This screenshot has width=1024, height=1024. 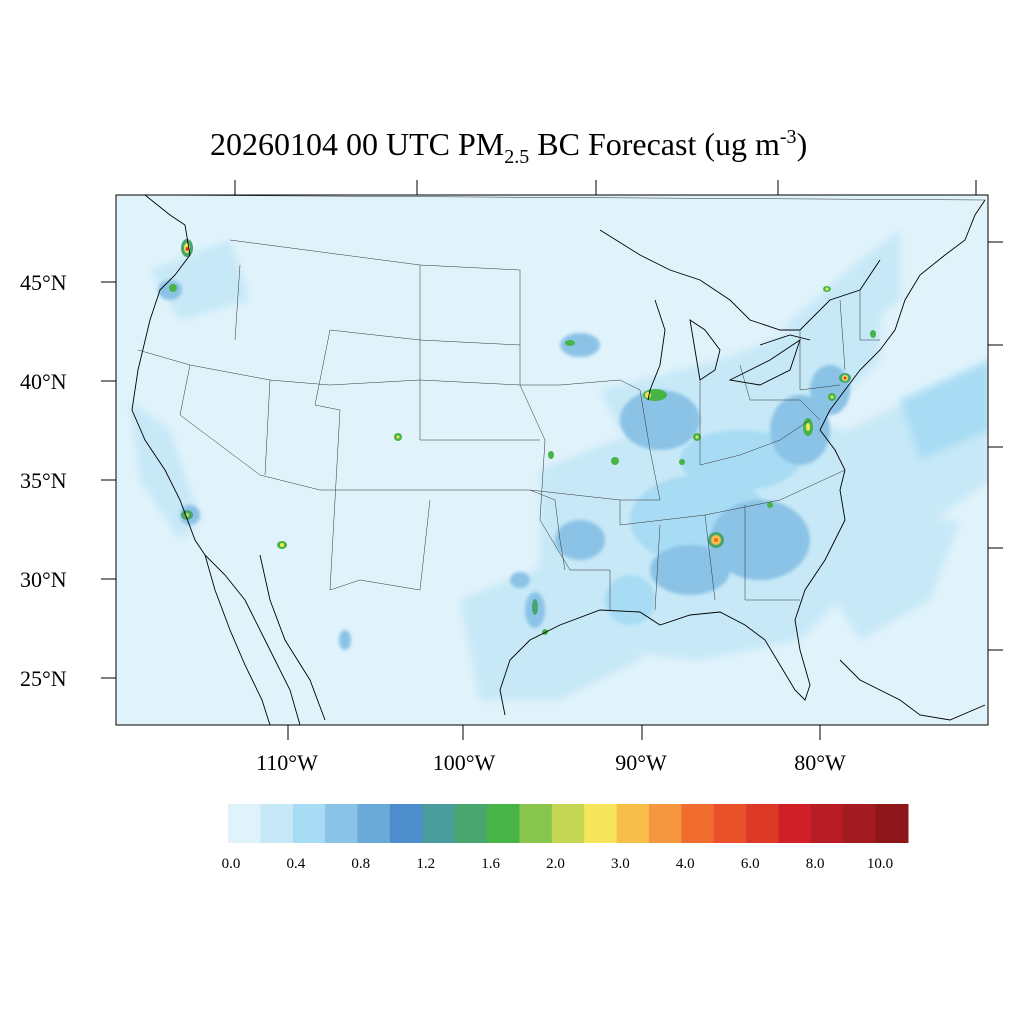 I want to click on colorbar, so click(x=568, y=823).